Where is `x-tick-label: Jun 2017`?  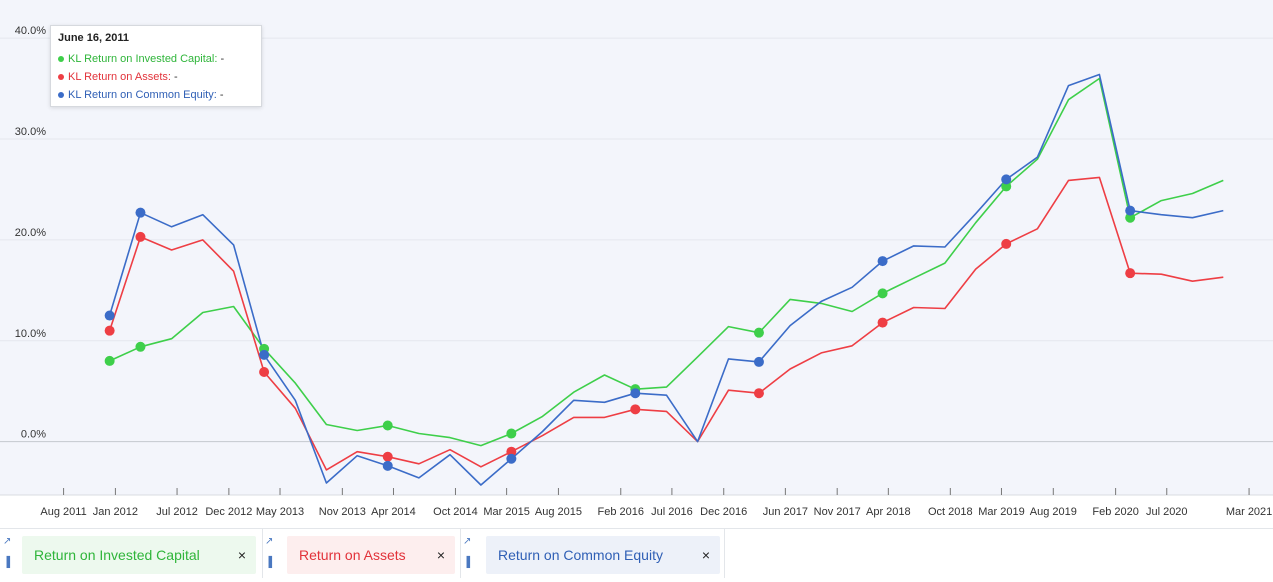
x-tick-label: Jun 2017 is located at coordinates (785, 512).